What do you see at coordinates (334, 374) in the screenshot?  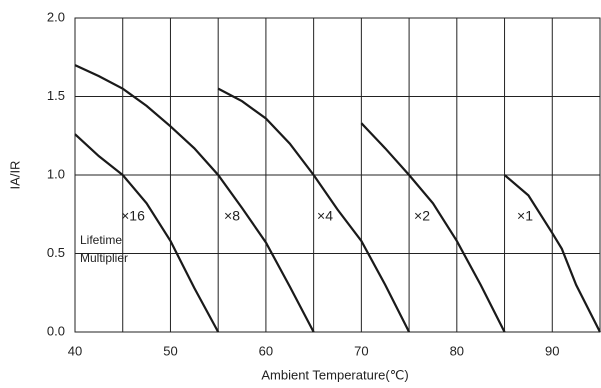 I see `x-axis-label: Ambient Temperature(℃)` at bounding box center [334, 374].